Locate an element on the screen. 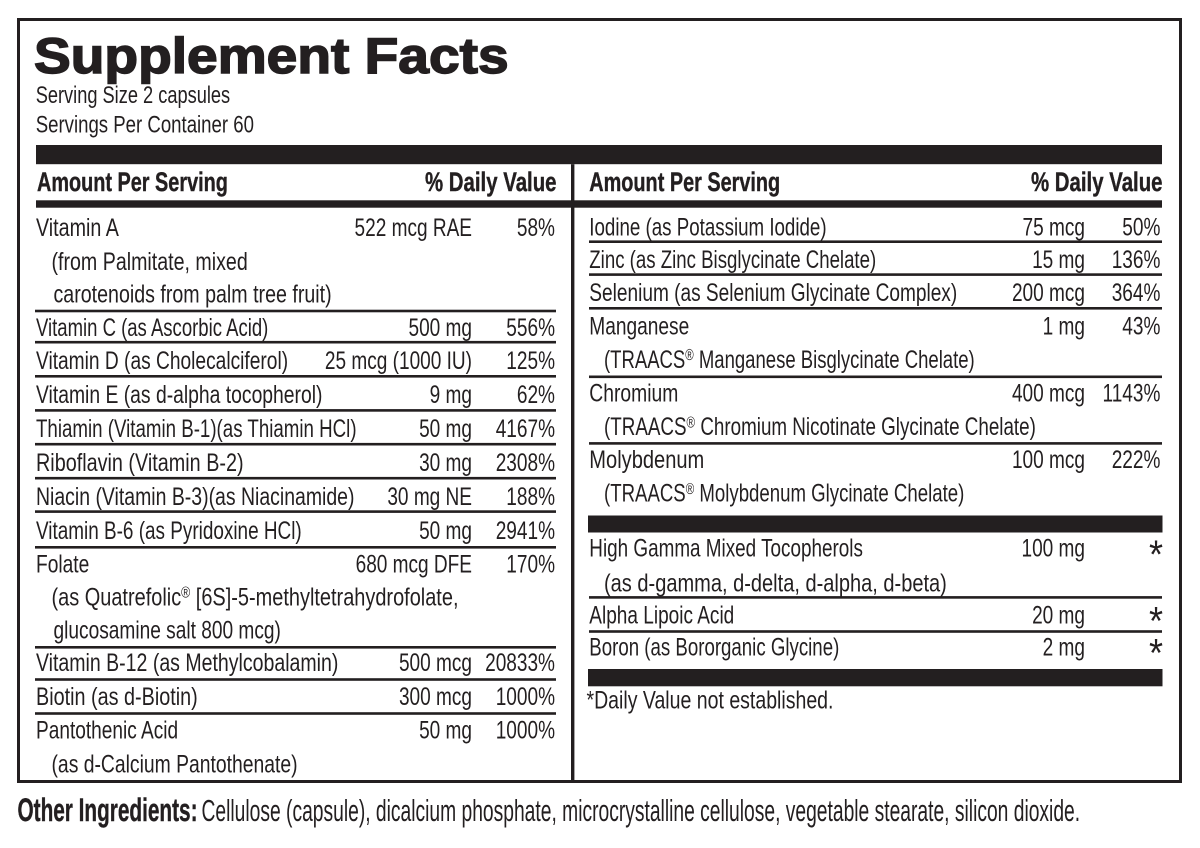 This screenshot has height=848, width=1200. svg-text:carotenoids from palm tree fru: carotenoids from palm tree fruit) is located at coordinates (193, 293).